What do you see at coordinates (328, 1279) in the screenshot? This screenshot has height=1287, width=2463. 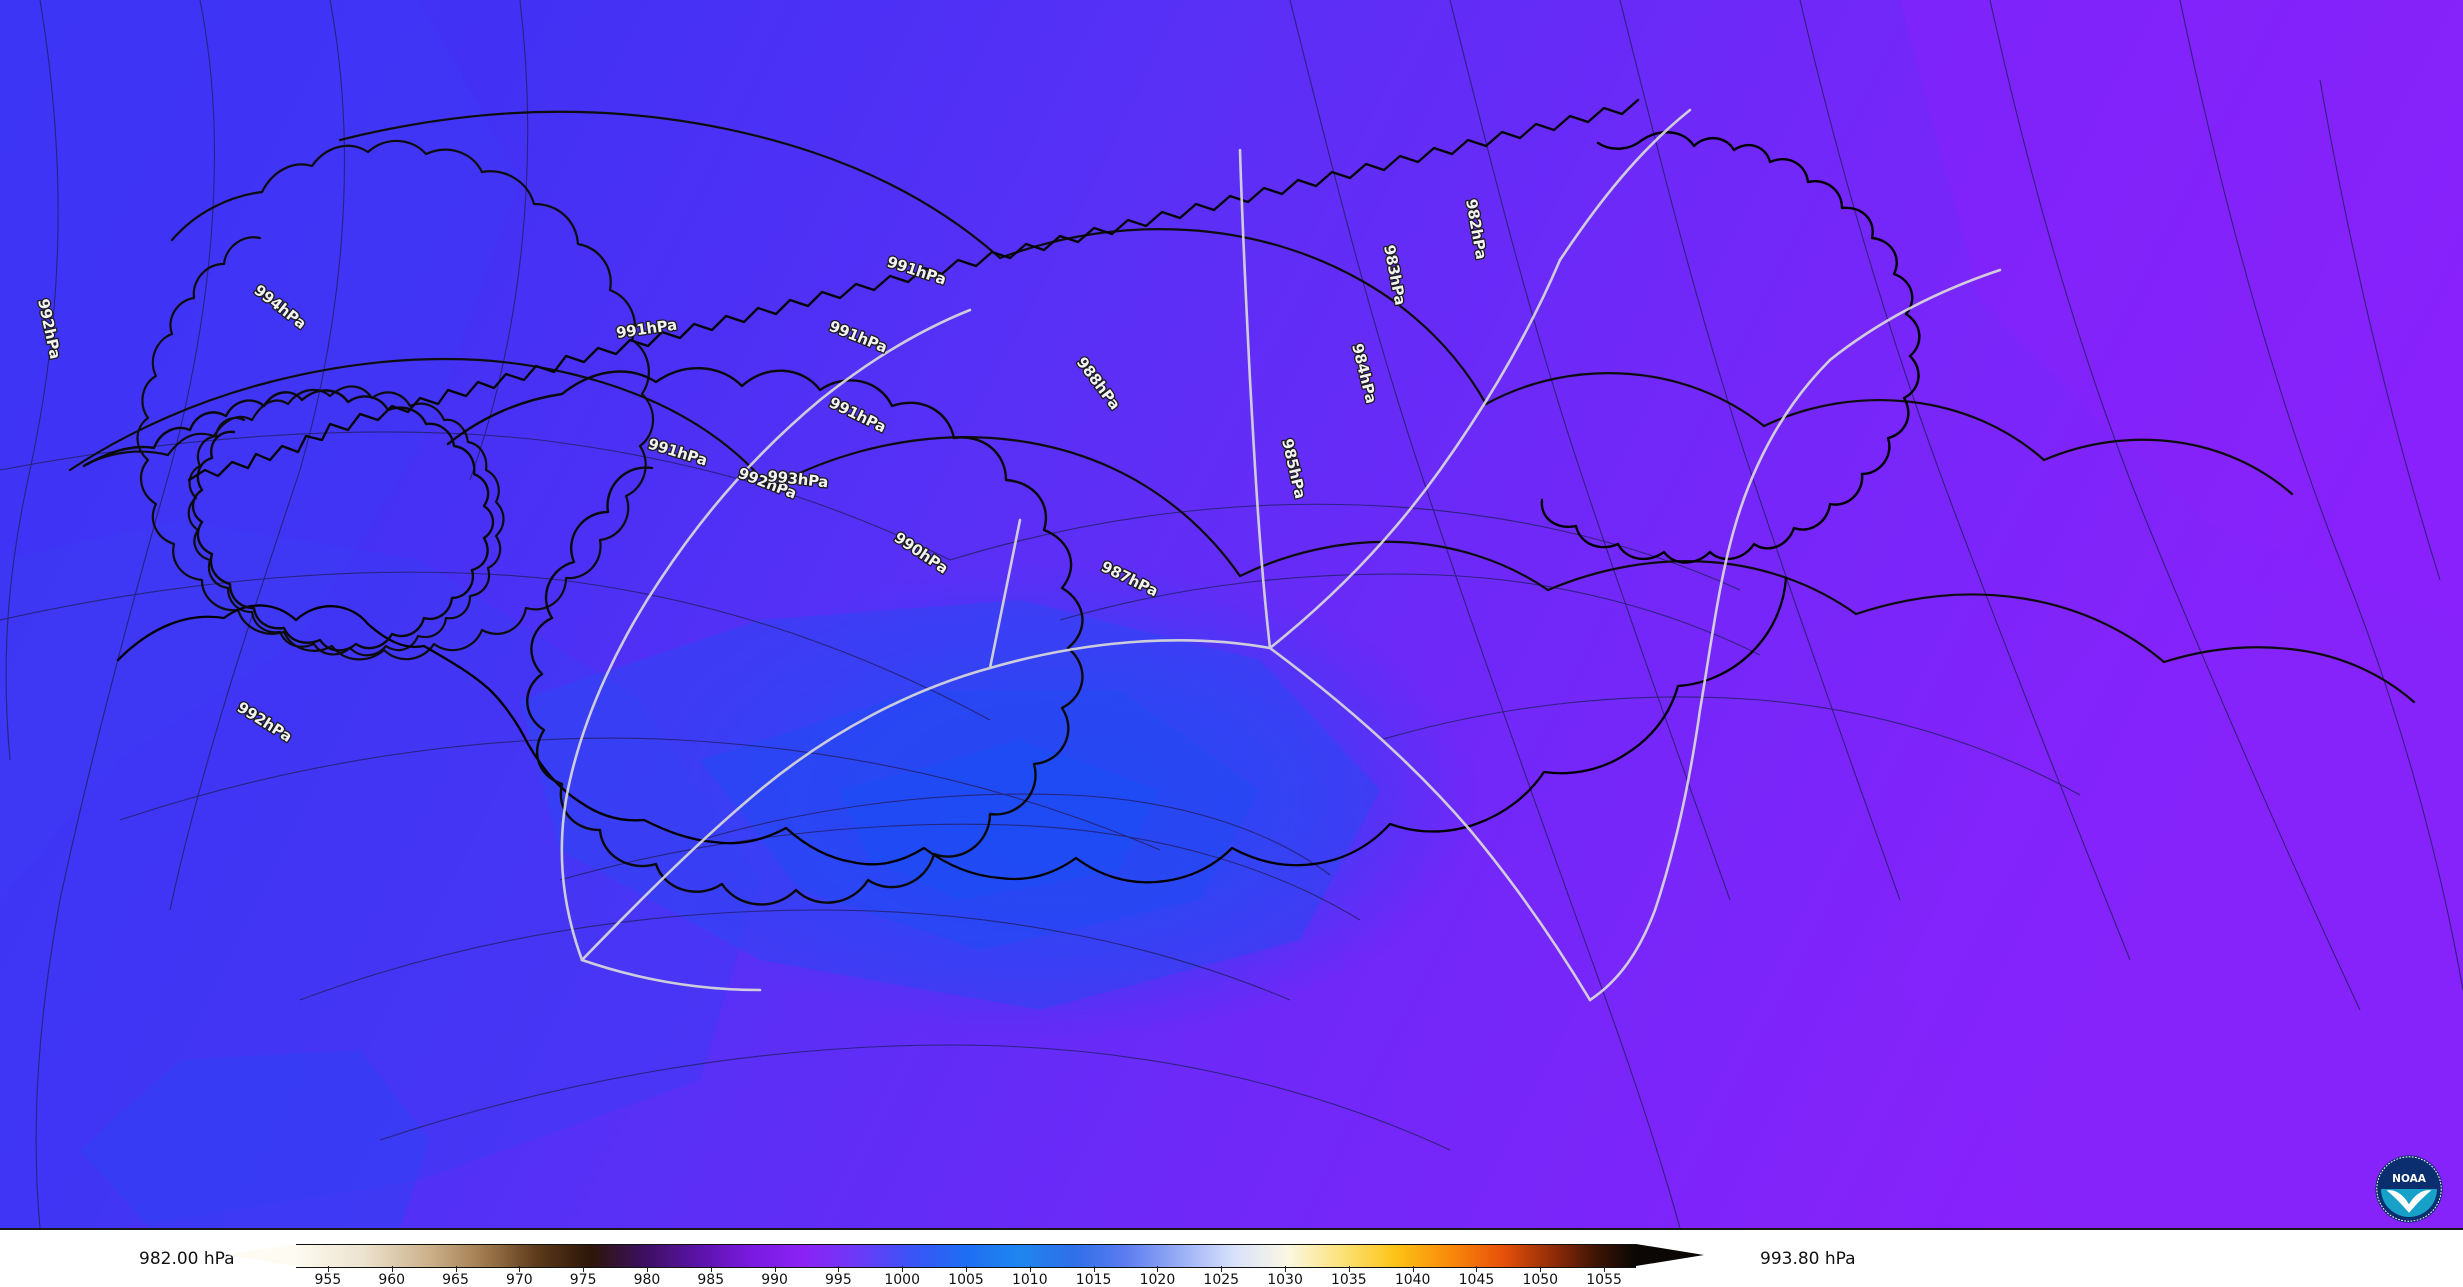 I see `colorbar-tick-label: 955` at bounding box center [328, 1279].